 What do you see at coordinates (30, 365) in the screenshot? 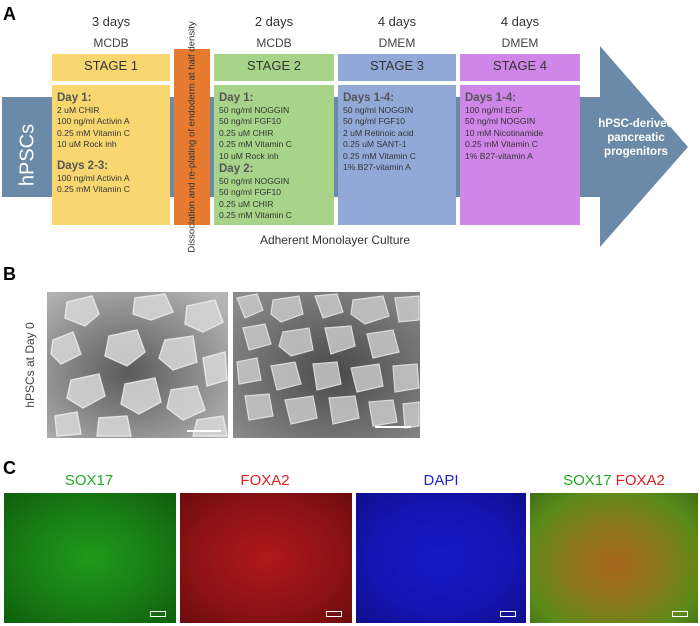
I see `panel-b-ylabel: hPSCs at Day 0` at bounding box center [30, 365].